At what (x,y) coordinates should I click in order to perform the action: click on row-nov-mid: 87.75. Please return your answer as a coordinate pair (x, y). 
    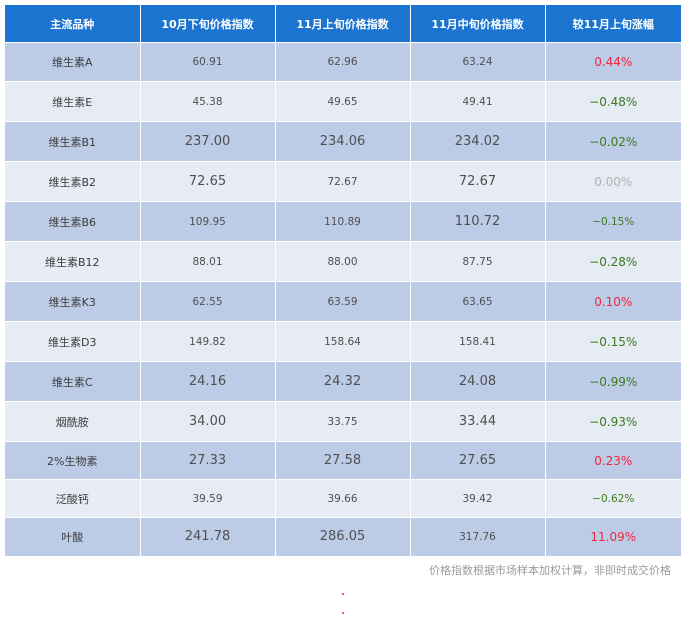
    Looking at the image, I should click on (478, 261).